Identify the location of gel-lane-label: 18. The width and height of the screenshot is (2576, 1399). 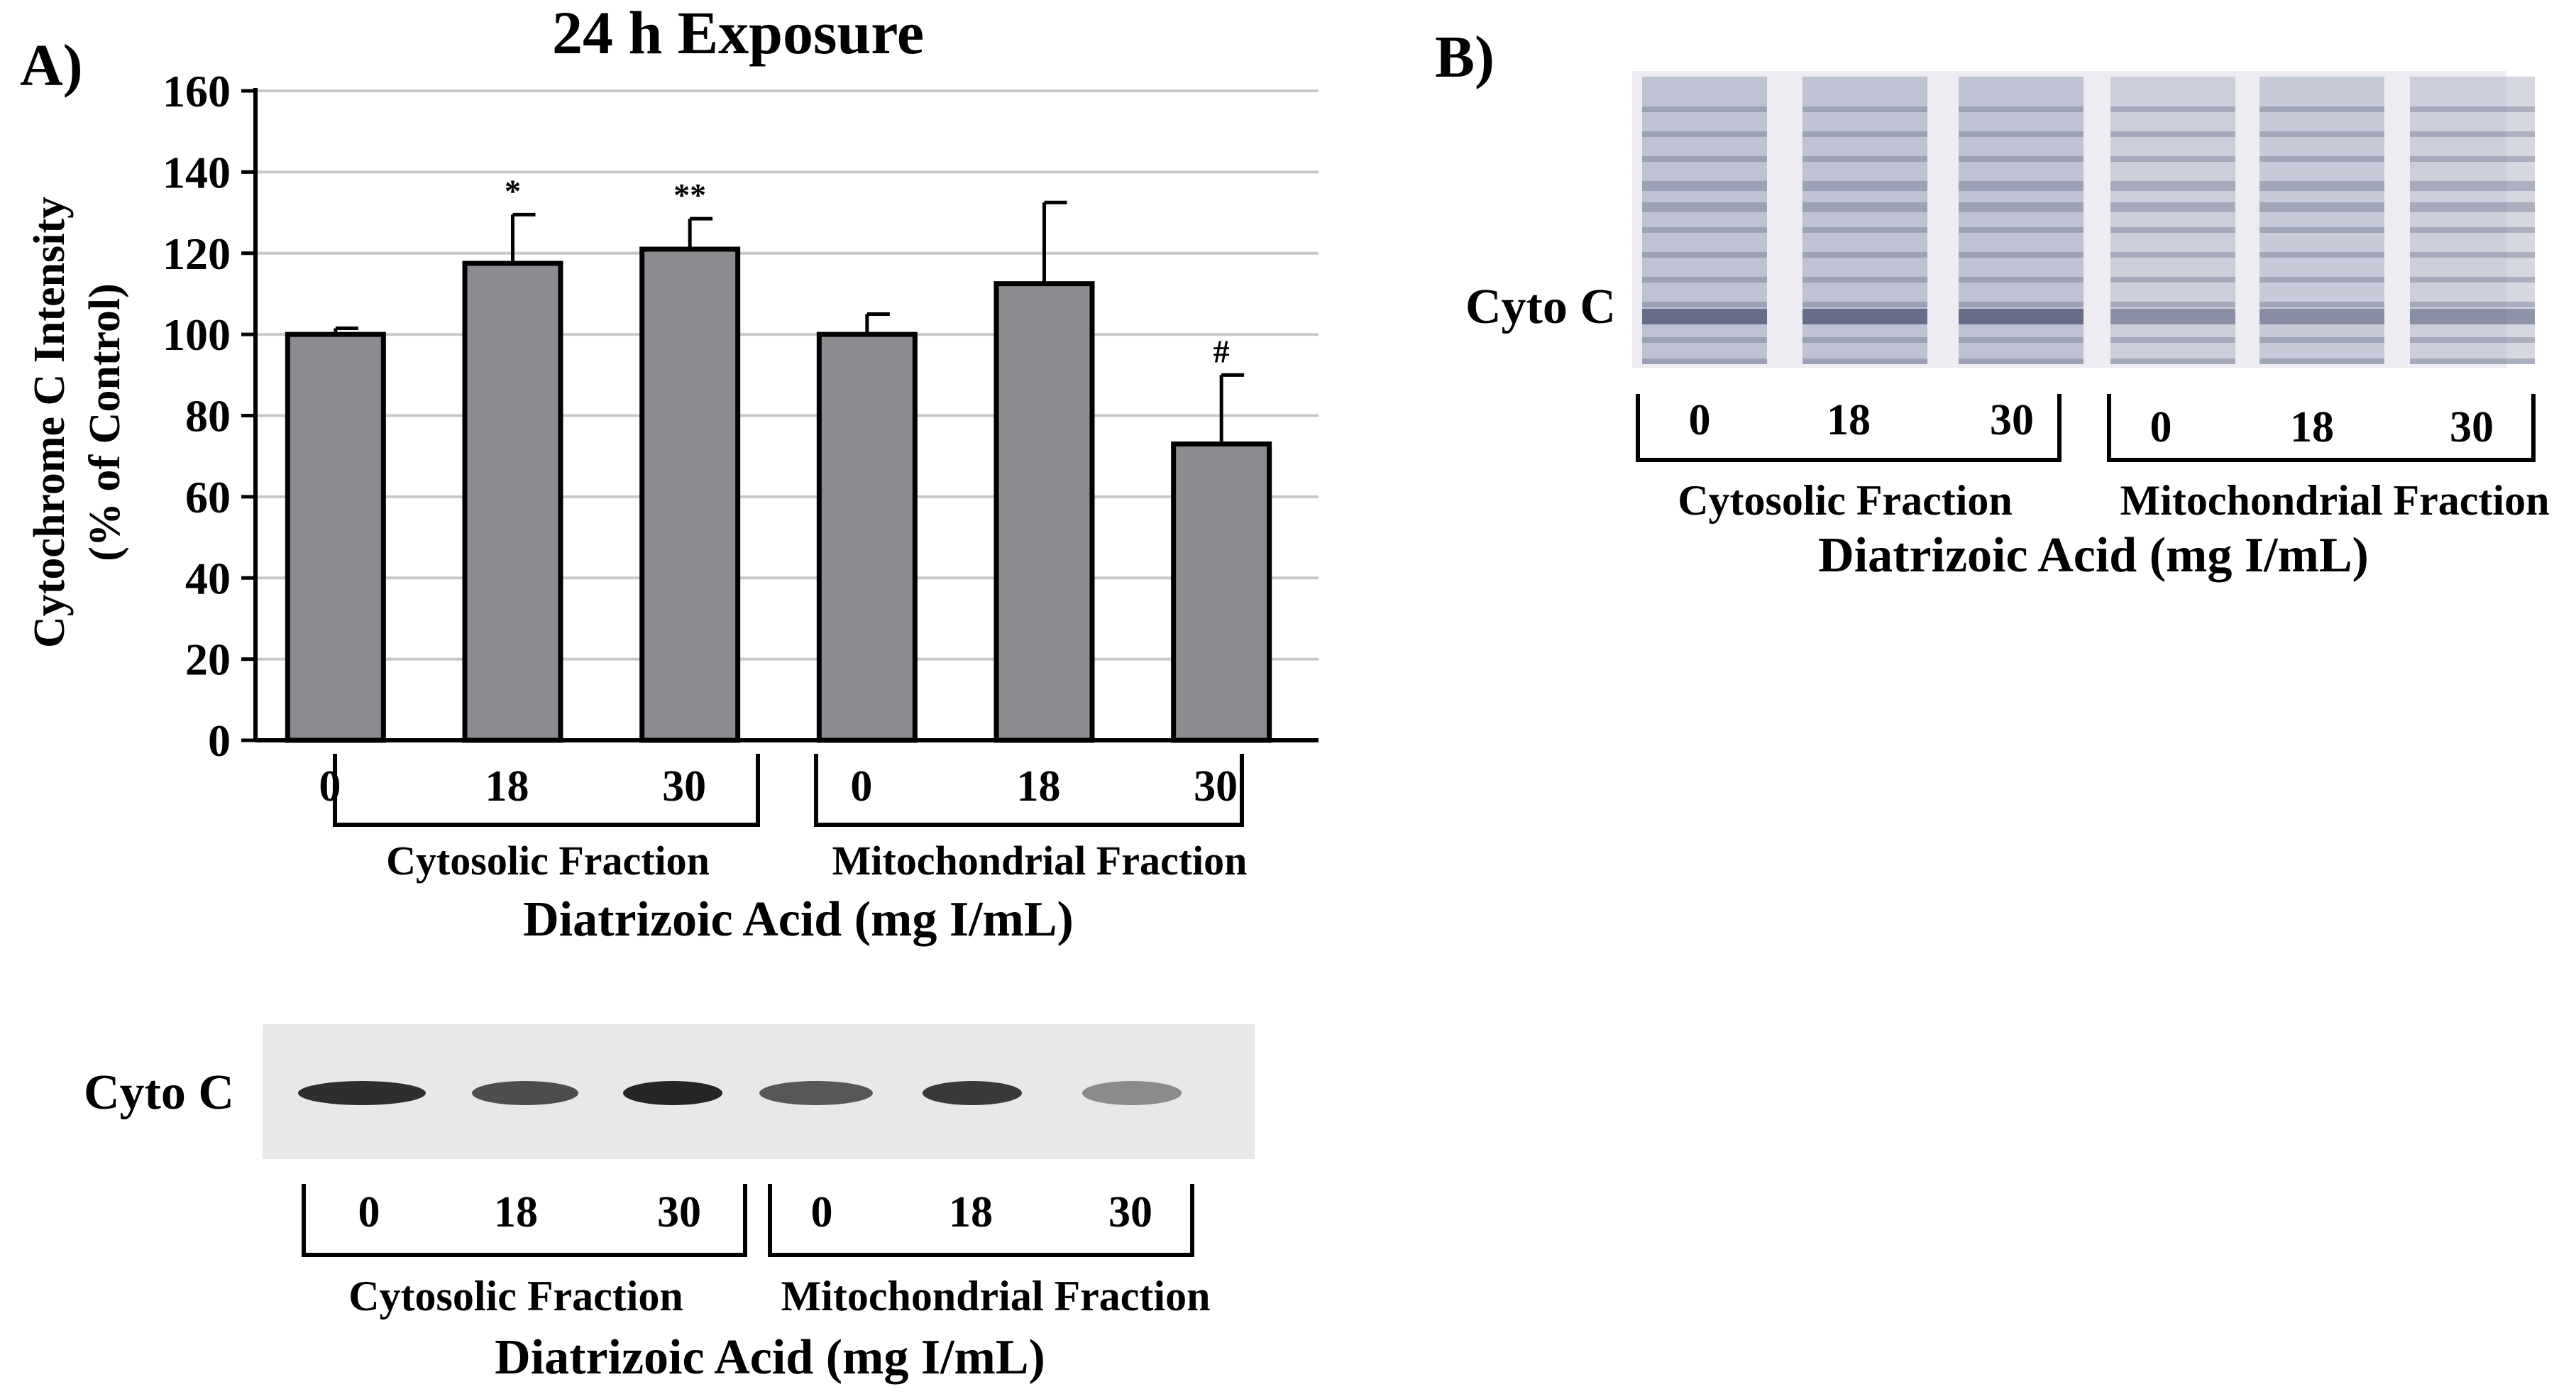
(2312, 427).